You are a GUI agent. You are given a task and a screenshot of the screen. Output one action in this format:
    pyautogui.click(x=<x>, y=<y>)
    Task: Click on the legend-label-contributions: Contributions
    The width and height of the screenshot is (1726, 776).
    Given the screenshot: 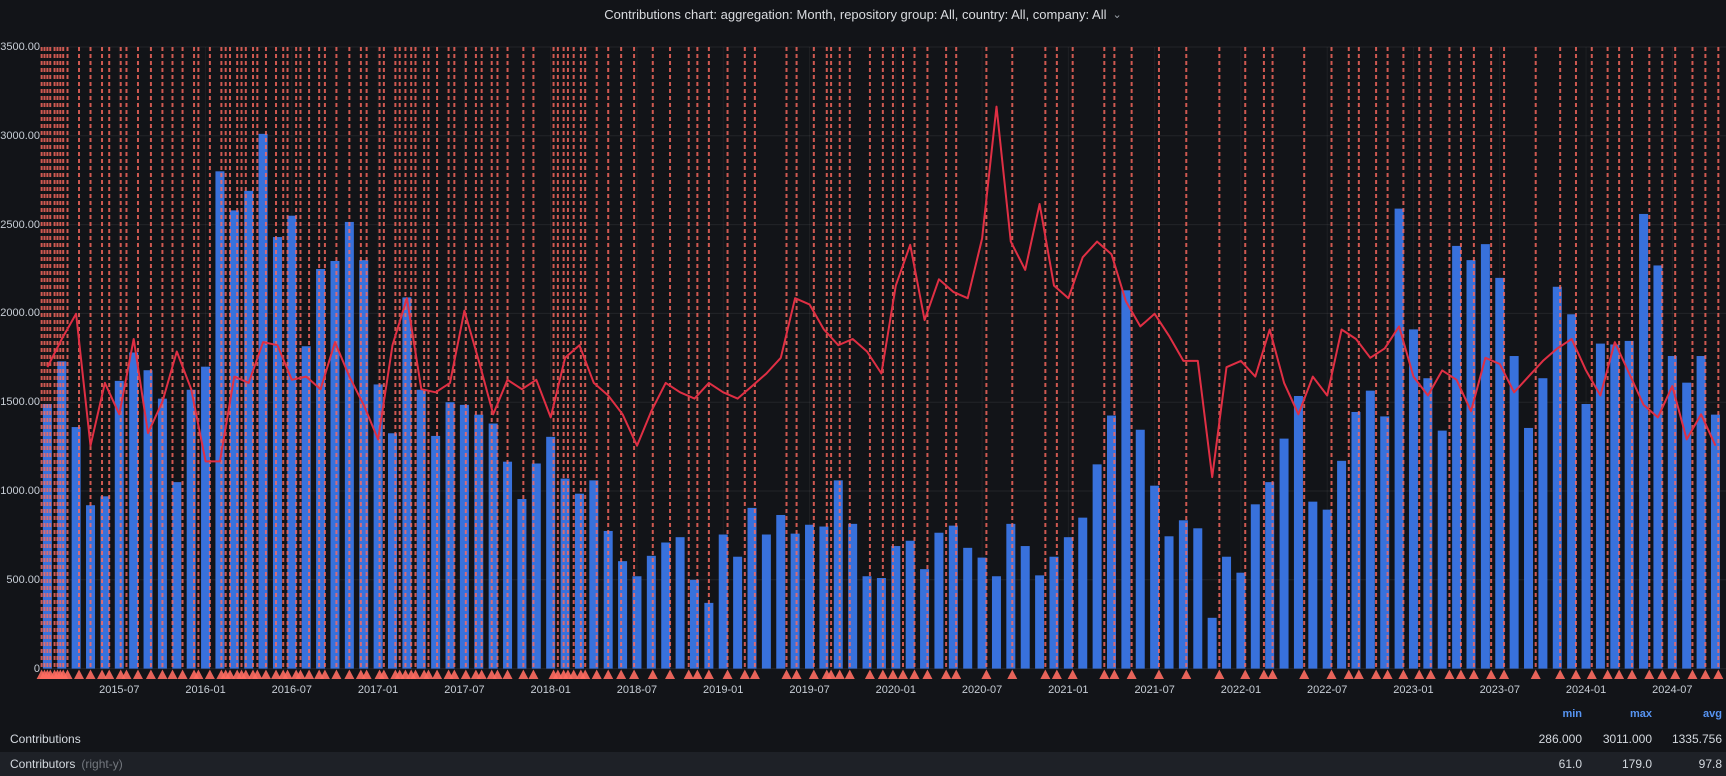 What is the action you would take?
    pyautogui.click(x=45, y=739)
    